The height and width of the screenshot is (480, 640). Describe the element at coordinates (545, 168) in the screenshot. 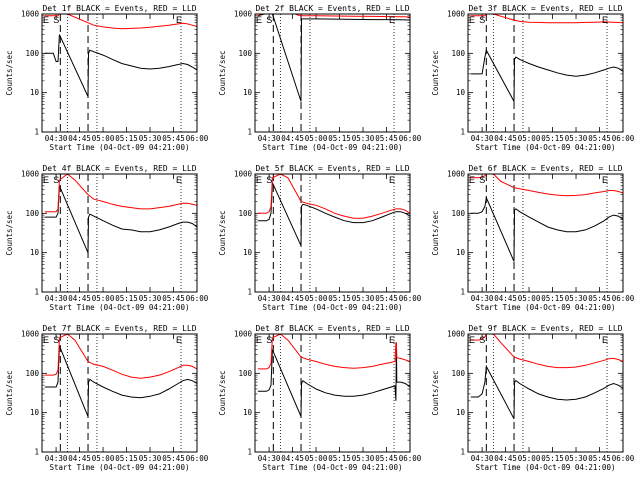

I see `chart-title: Det 6f BLACK = Events, RED = LLD` at that location.